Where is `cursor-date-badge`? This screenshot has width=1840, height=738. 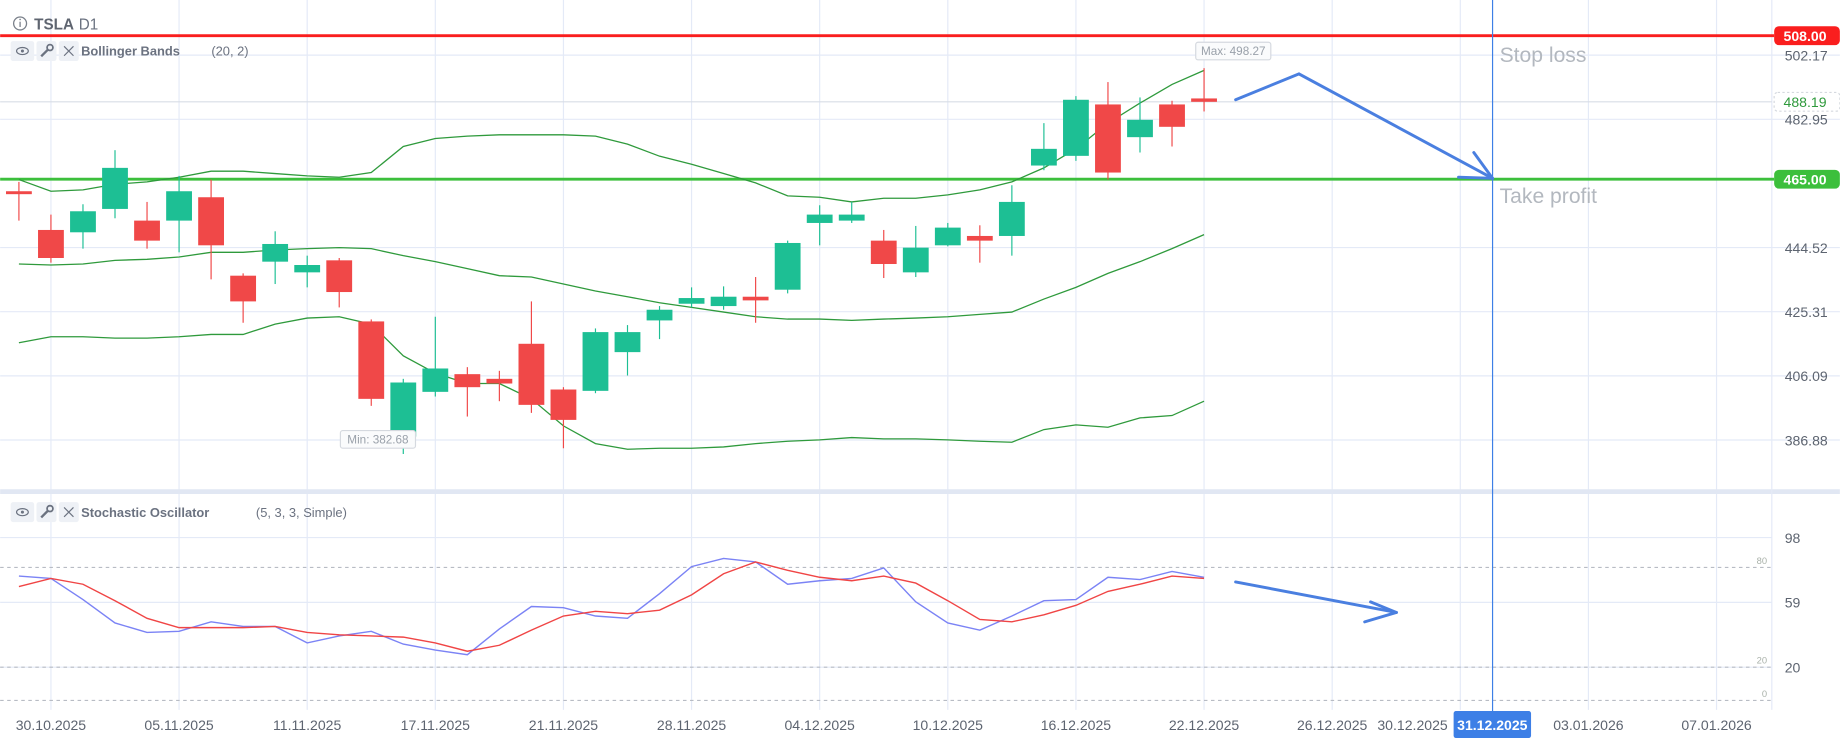 cursor-date-badge is located at coordinates (1492, 724).